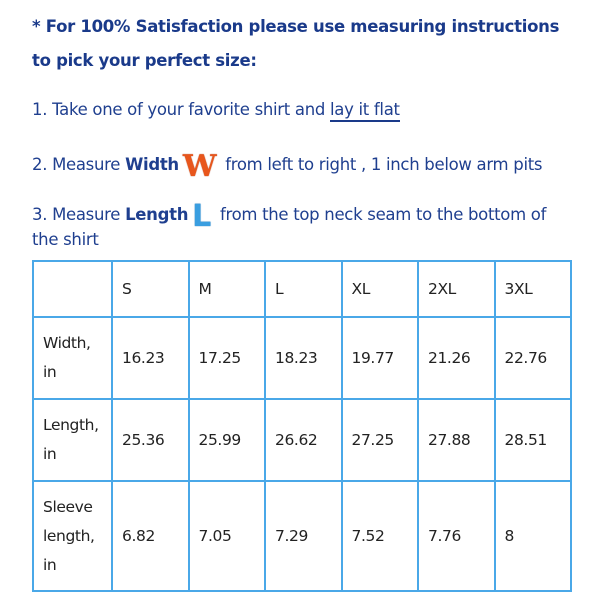  I want to click on header-cell: L, so click(303, 289).